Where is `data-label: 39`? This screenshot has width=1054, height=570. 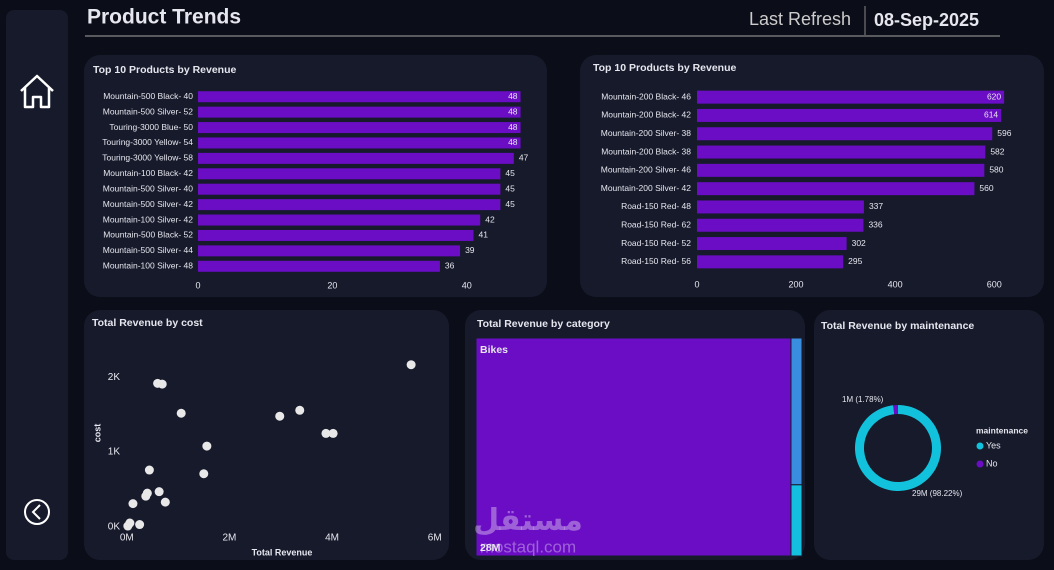 data-label: 39 is located at coordinates (470, 250).